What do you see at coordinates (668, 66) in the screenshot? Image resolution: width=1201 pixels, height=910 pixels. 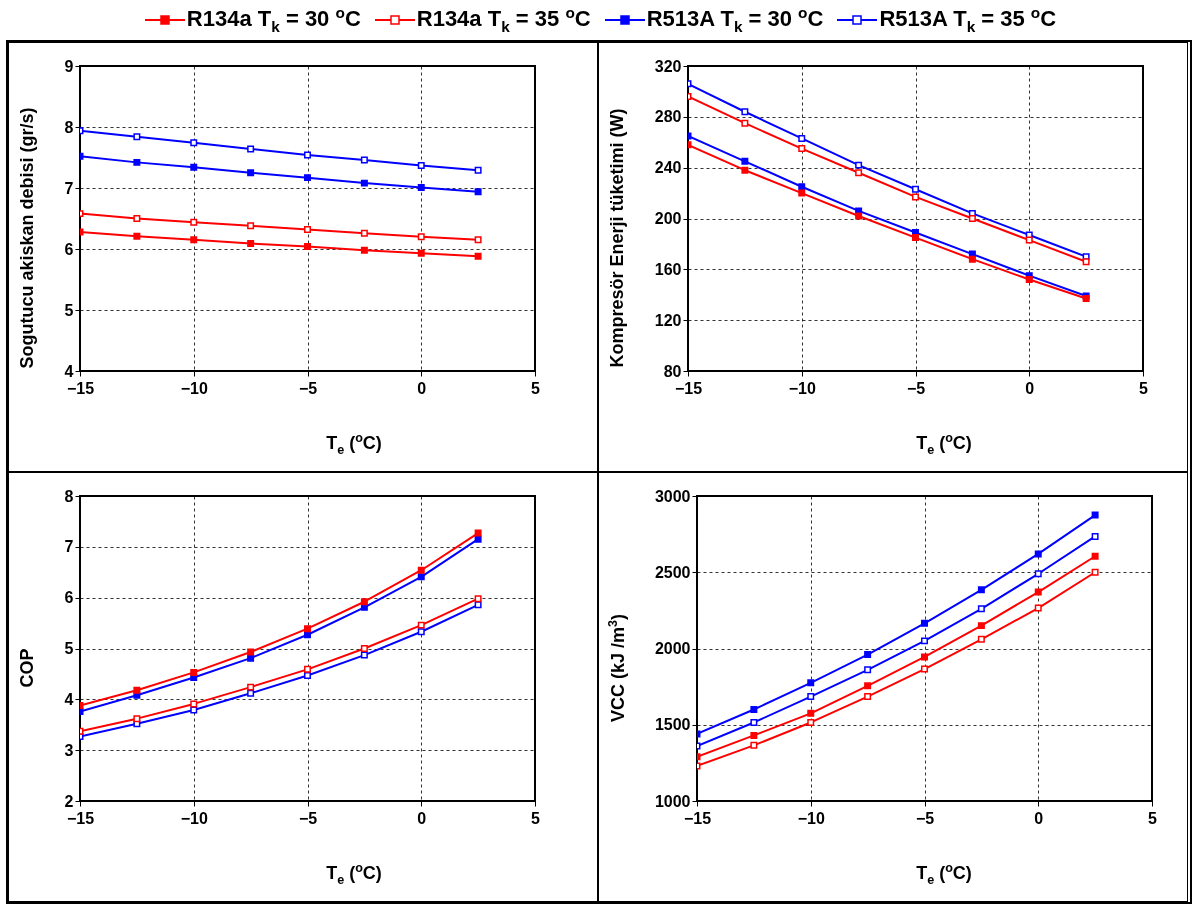 I see `y-tick-label: 320` at bounding box center [668, 66].